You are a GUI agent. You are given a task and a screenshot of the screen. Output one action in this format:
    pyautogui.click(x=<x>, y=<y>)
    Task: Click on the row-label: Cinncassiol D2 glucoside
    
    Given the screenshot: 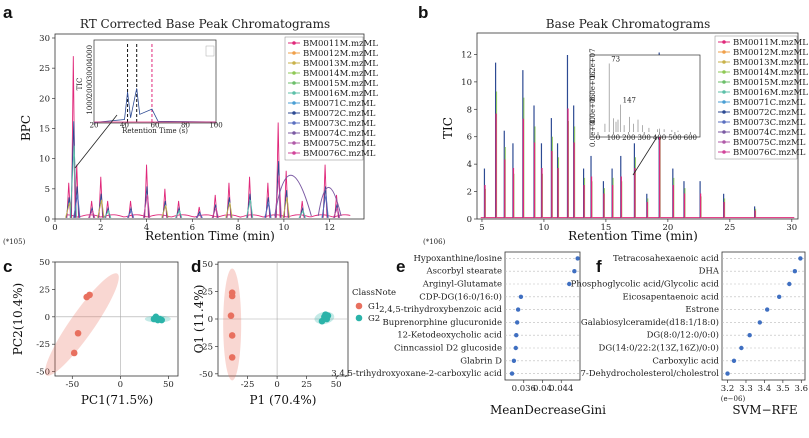 What is the action you would take?
    pyautogui.click(x=448, y=349)
    